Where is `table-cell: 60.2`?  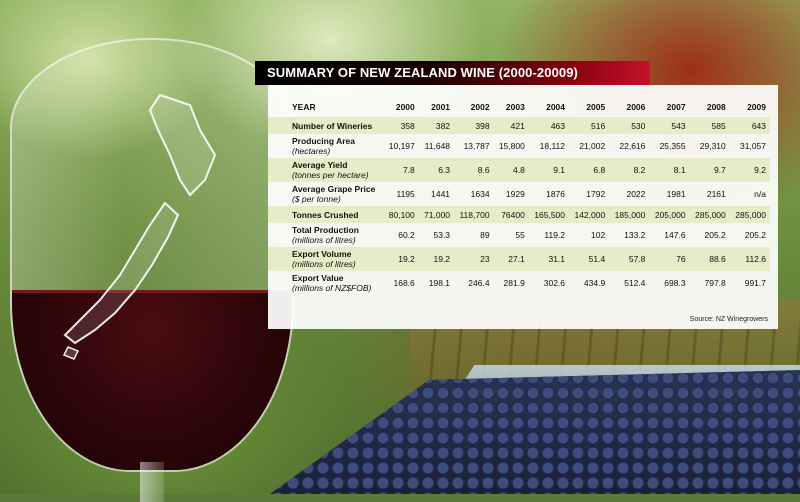
table-cell: 60.2 is located at coordinates (406, 235).